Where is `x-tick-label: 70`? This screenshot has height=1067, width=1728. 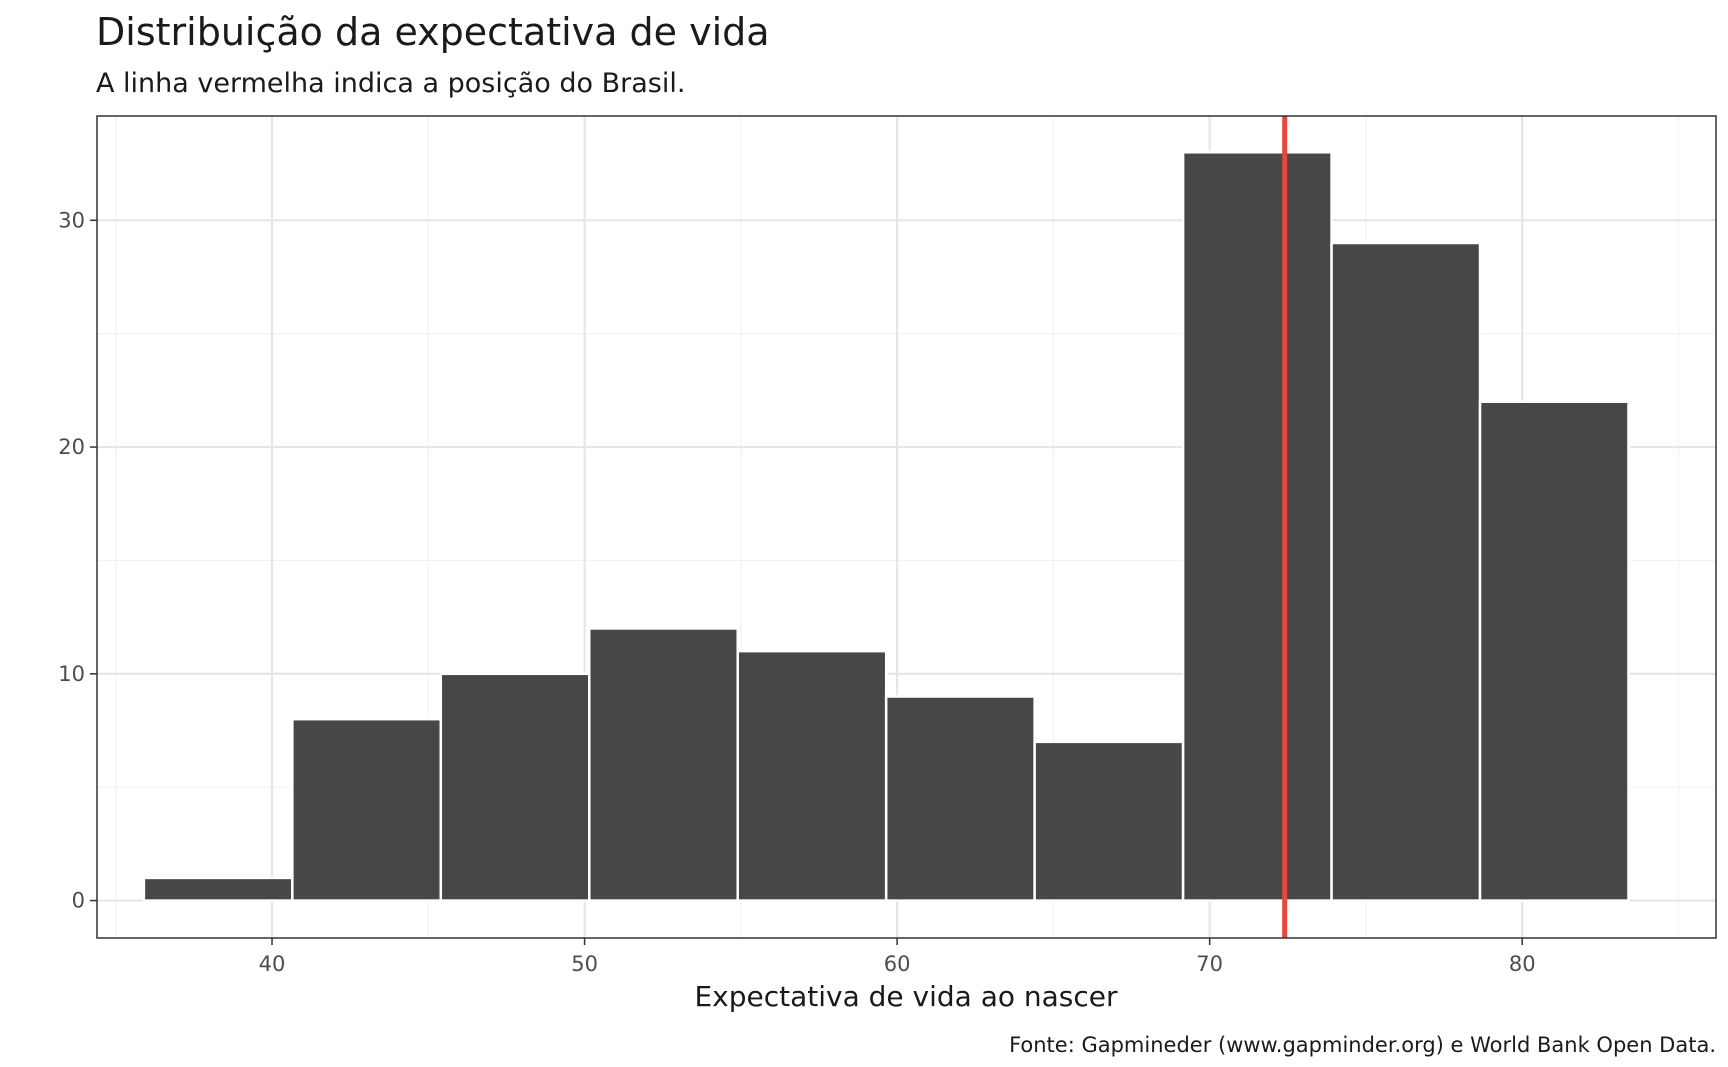 x-tick-label: 70 is located at coordinates (1209, 964).